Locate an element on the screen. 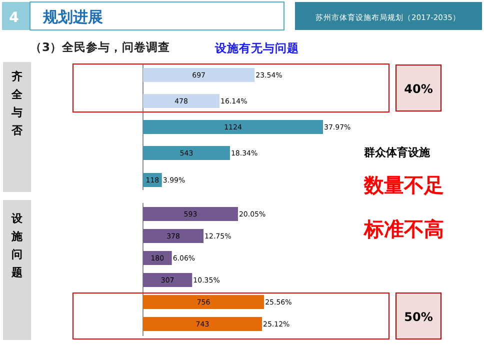 This screenshot has height=364, width=484. text: 数量不足 is located at coordinates (403, 185).